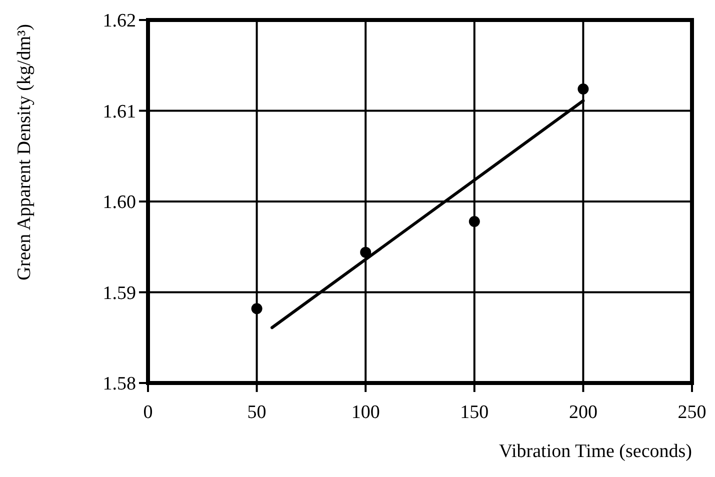  Describe the element at coordinates (119, 293) in the screenshot. I see `y-tick-label: 1.59` at that location.